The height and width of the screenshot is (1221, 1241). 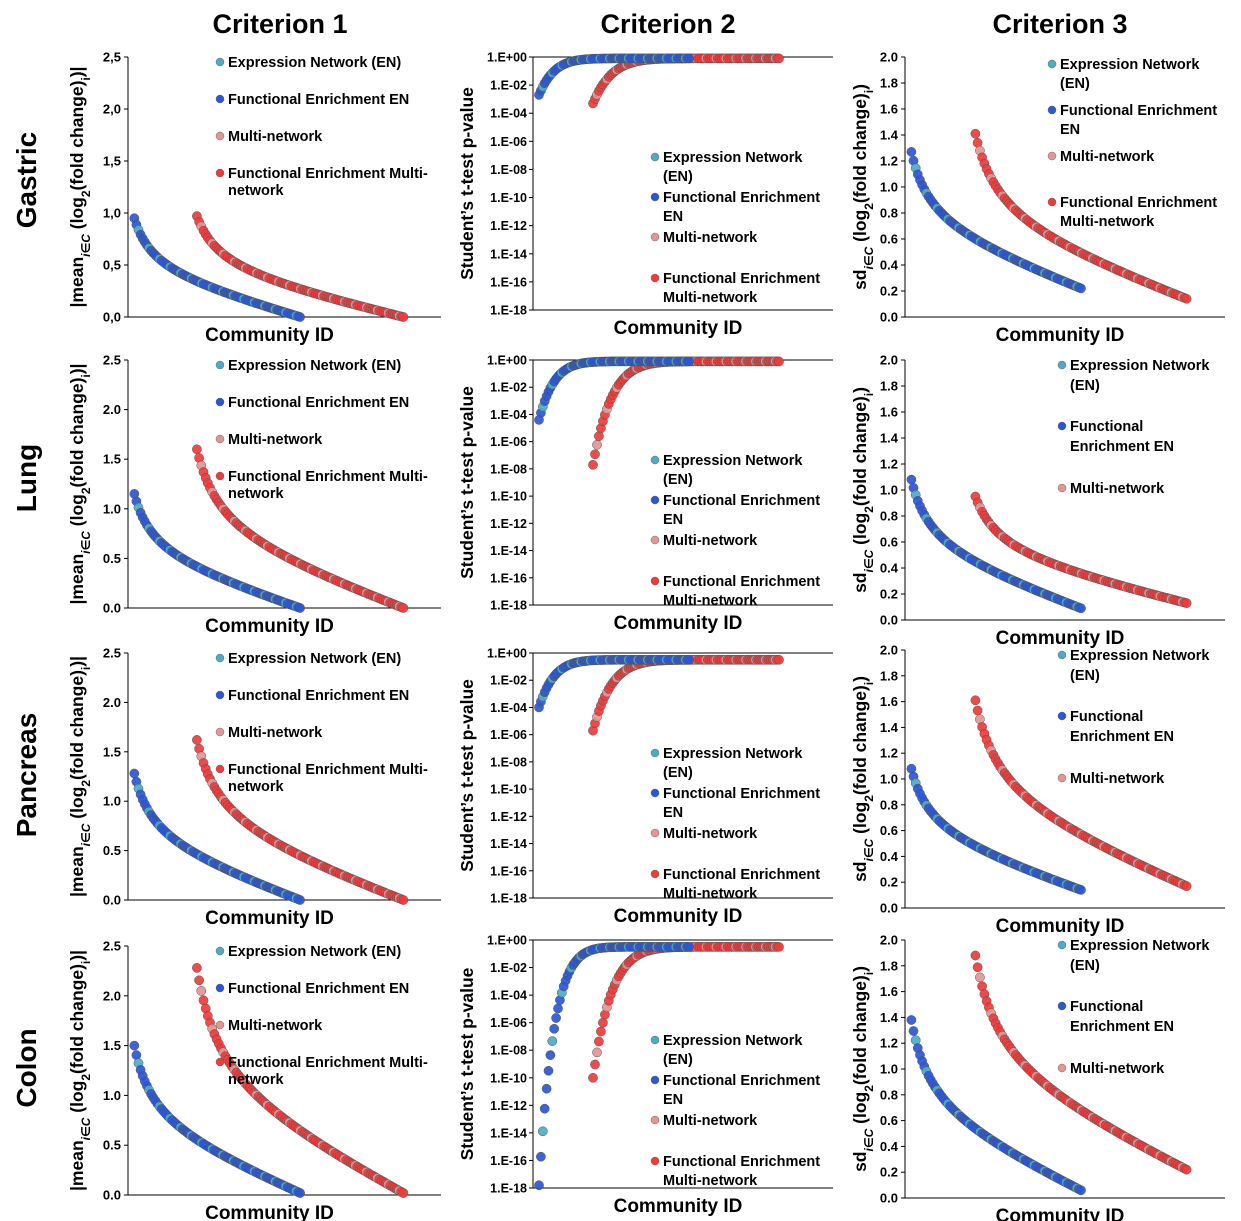 I want to click on x-axis-label: Community ID, so click(x=678, y=623).